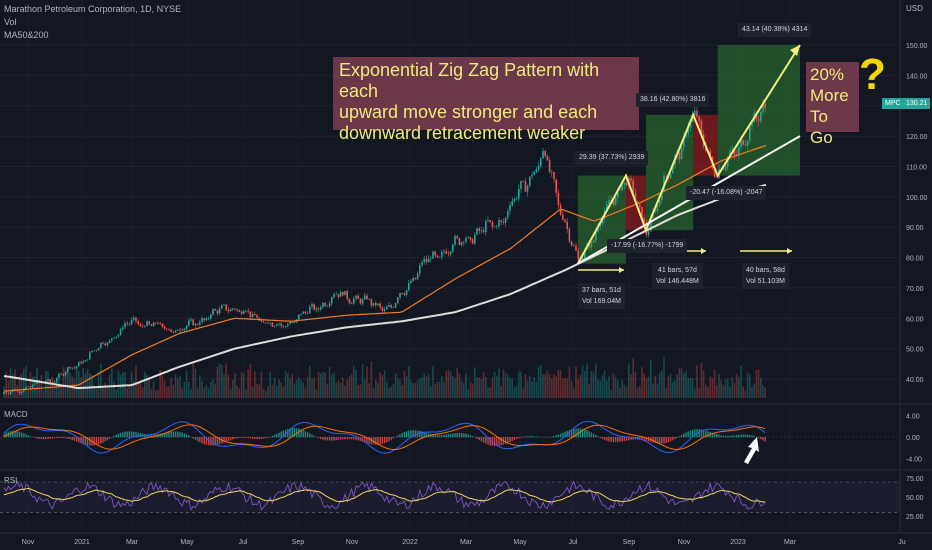 This screenshot has height=550, width=932. What do you see at coordinates (751, 450) in the screenshot?
I see `up-arrow-icon` at bounding box center [751, 450].